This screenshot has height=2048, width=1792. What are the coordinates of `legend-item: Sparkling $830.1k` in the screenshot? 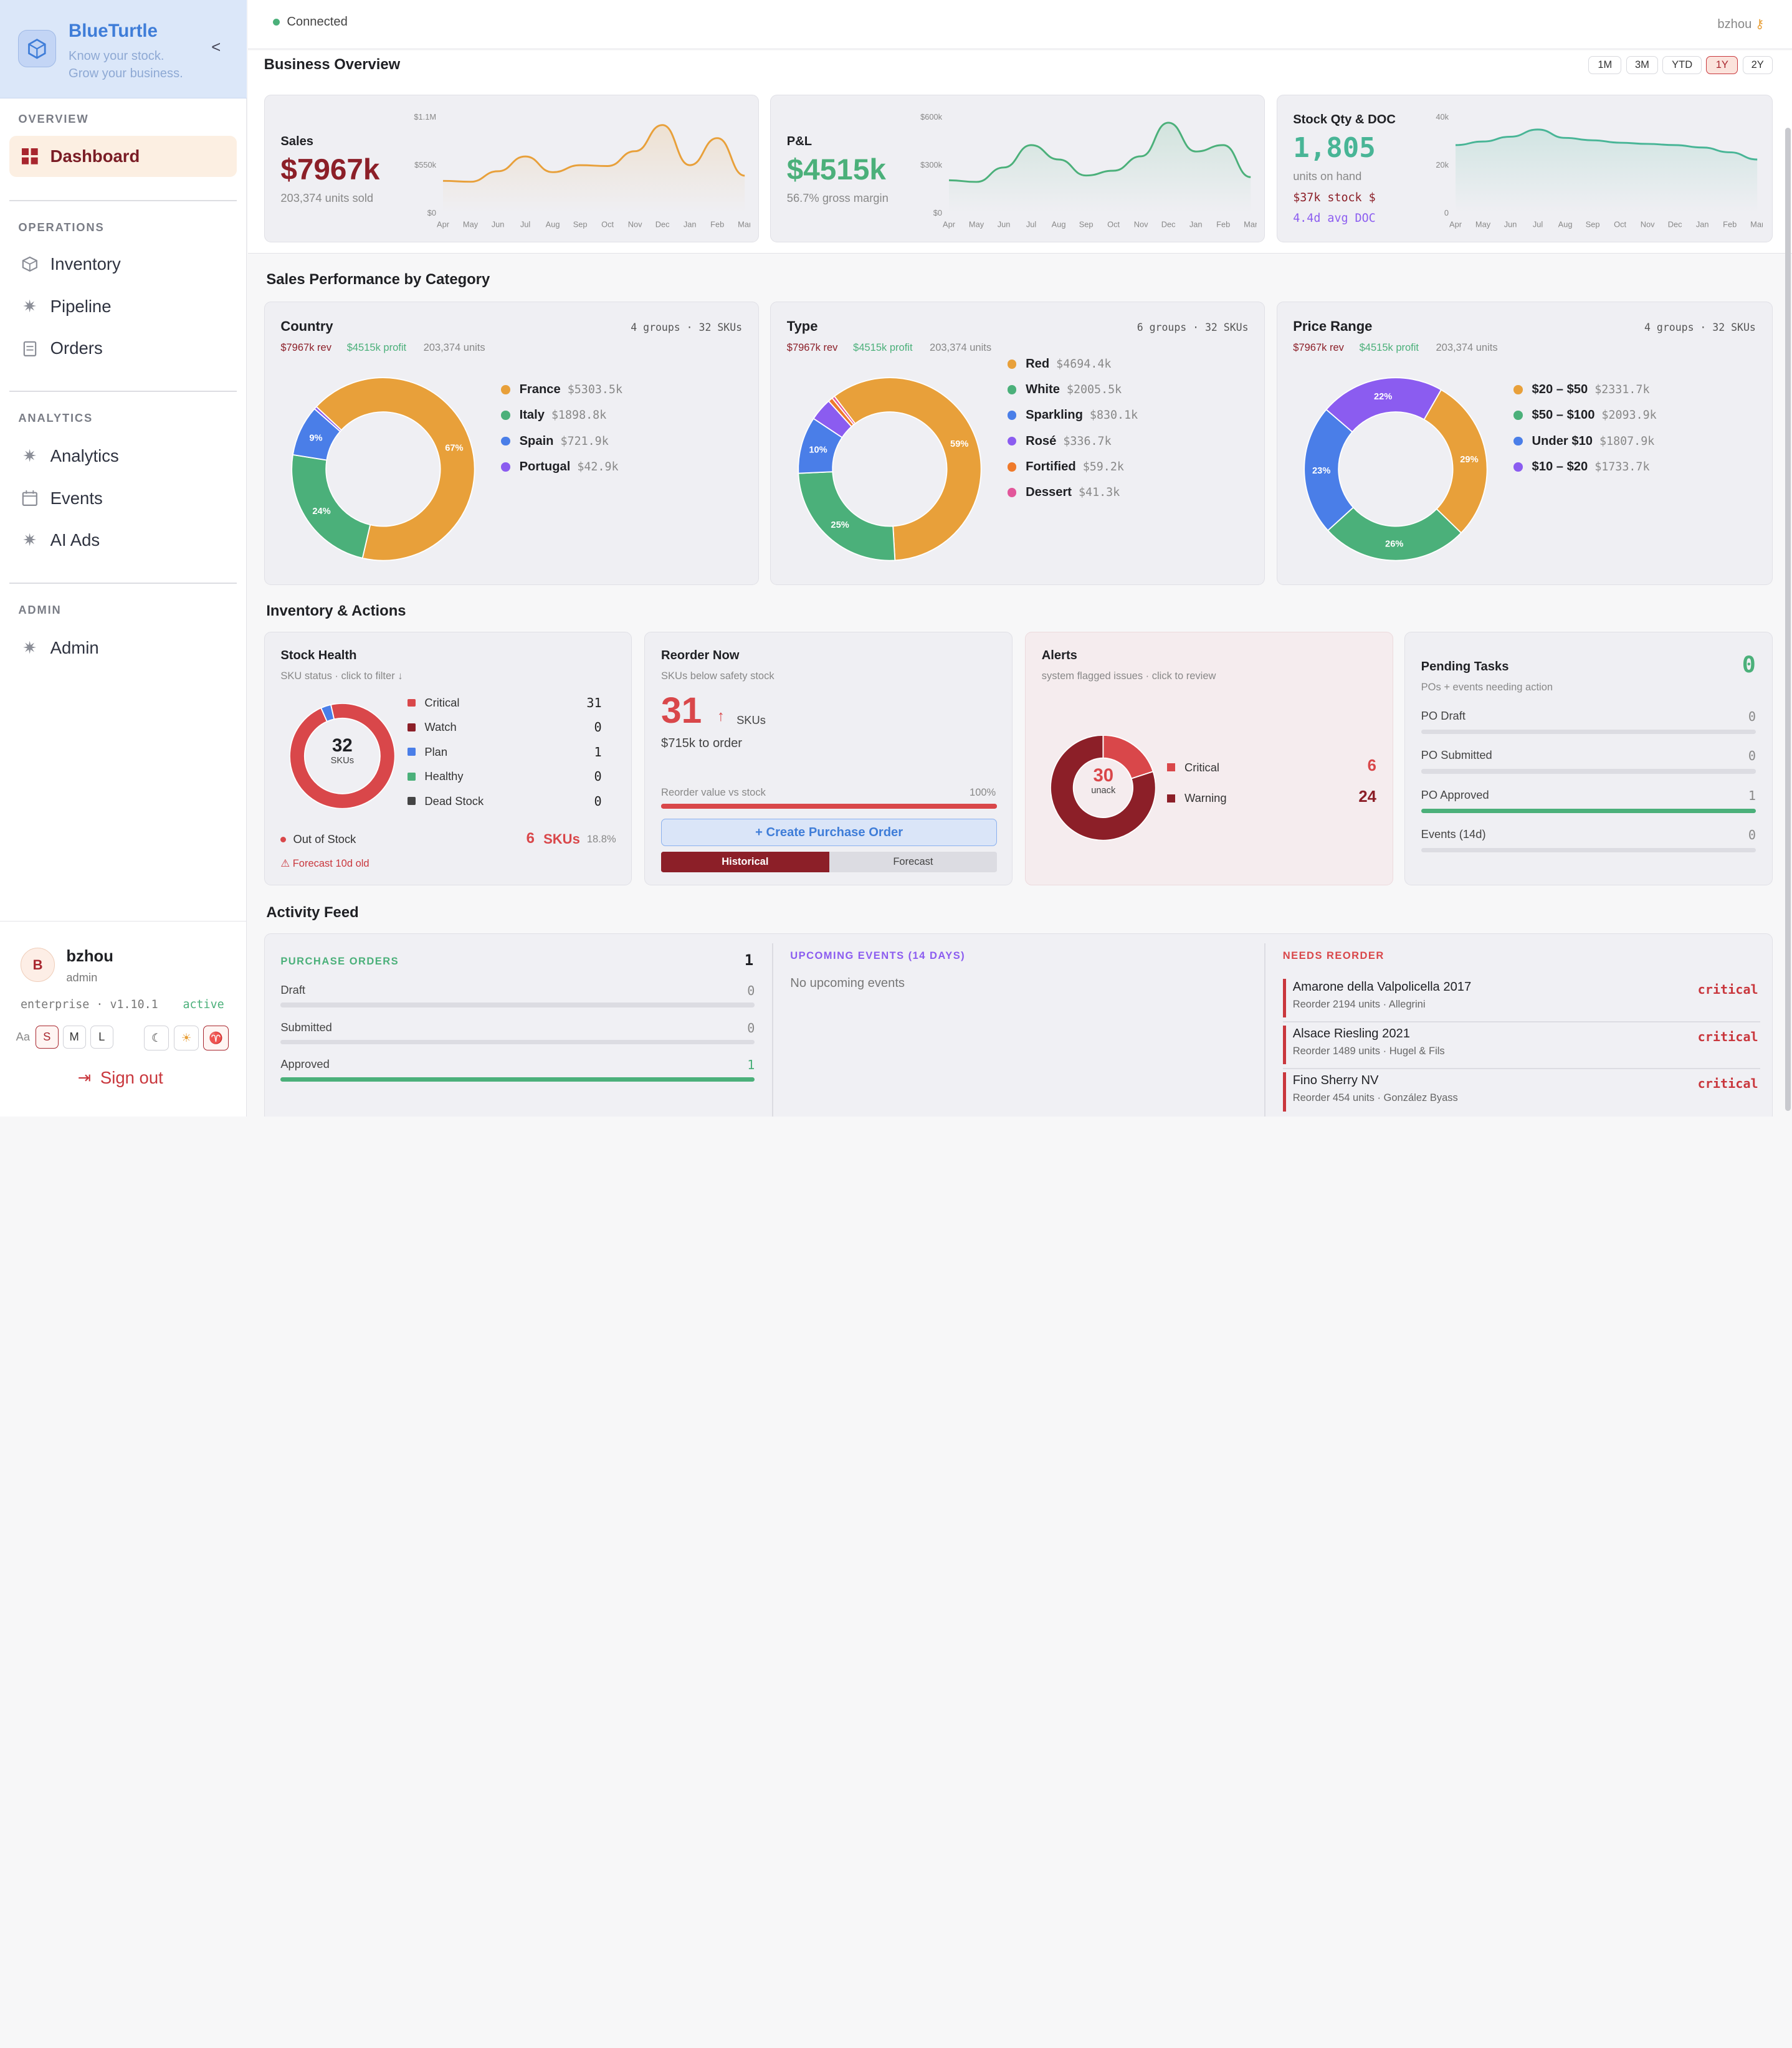 It's located at (1072, 415).